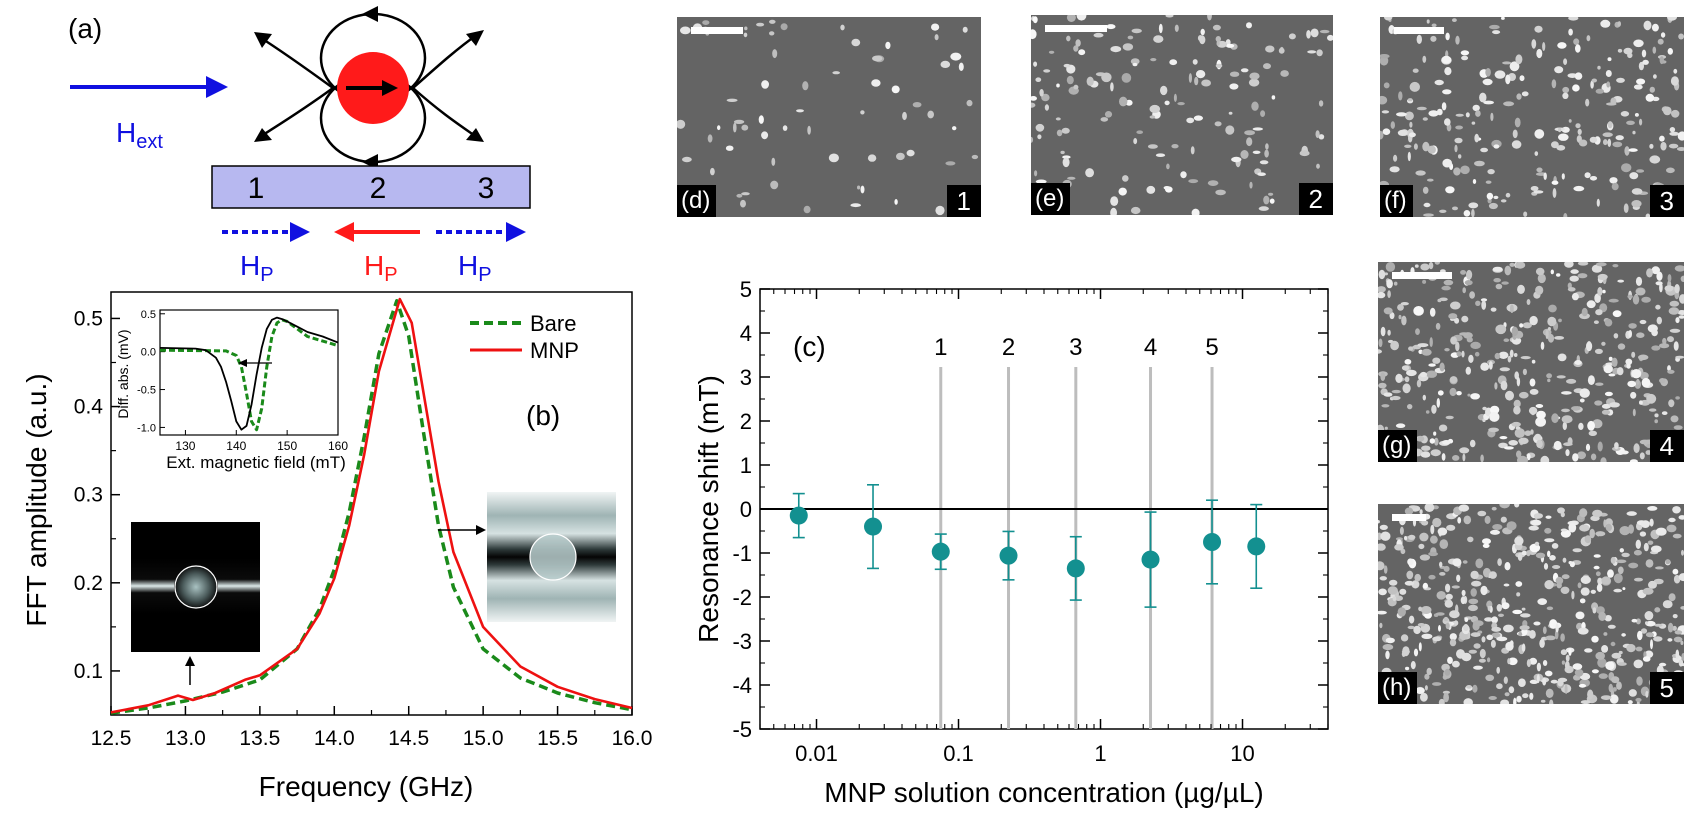  I want to click on sem-background, so click(1531, 362).